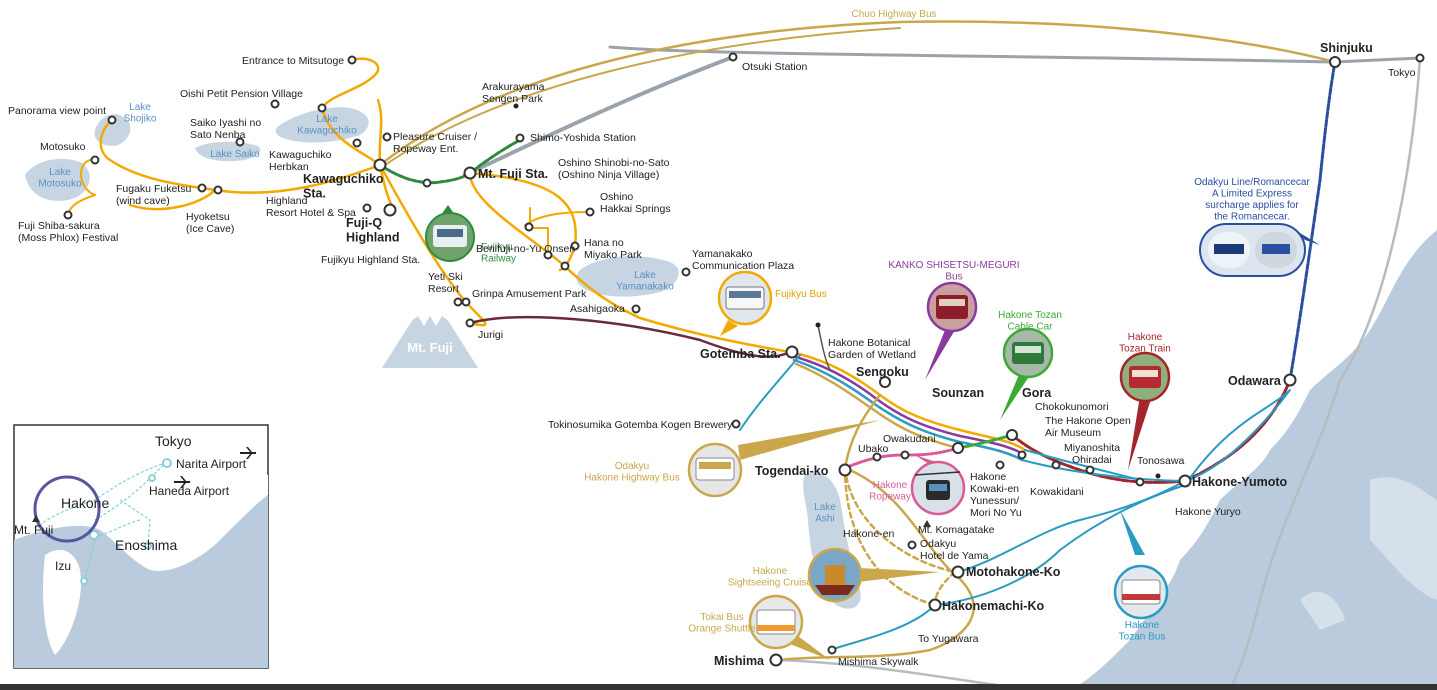  What do you see at coordinates (1160, 461) in the screenshot?
I see `tonosawa-label: Tonosawa` at bounding box center [1160, 461].